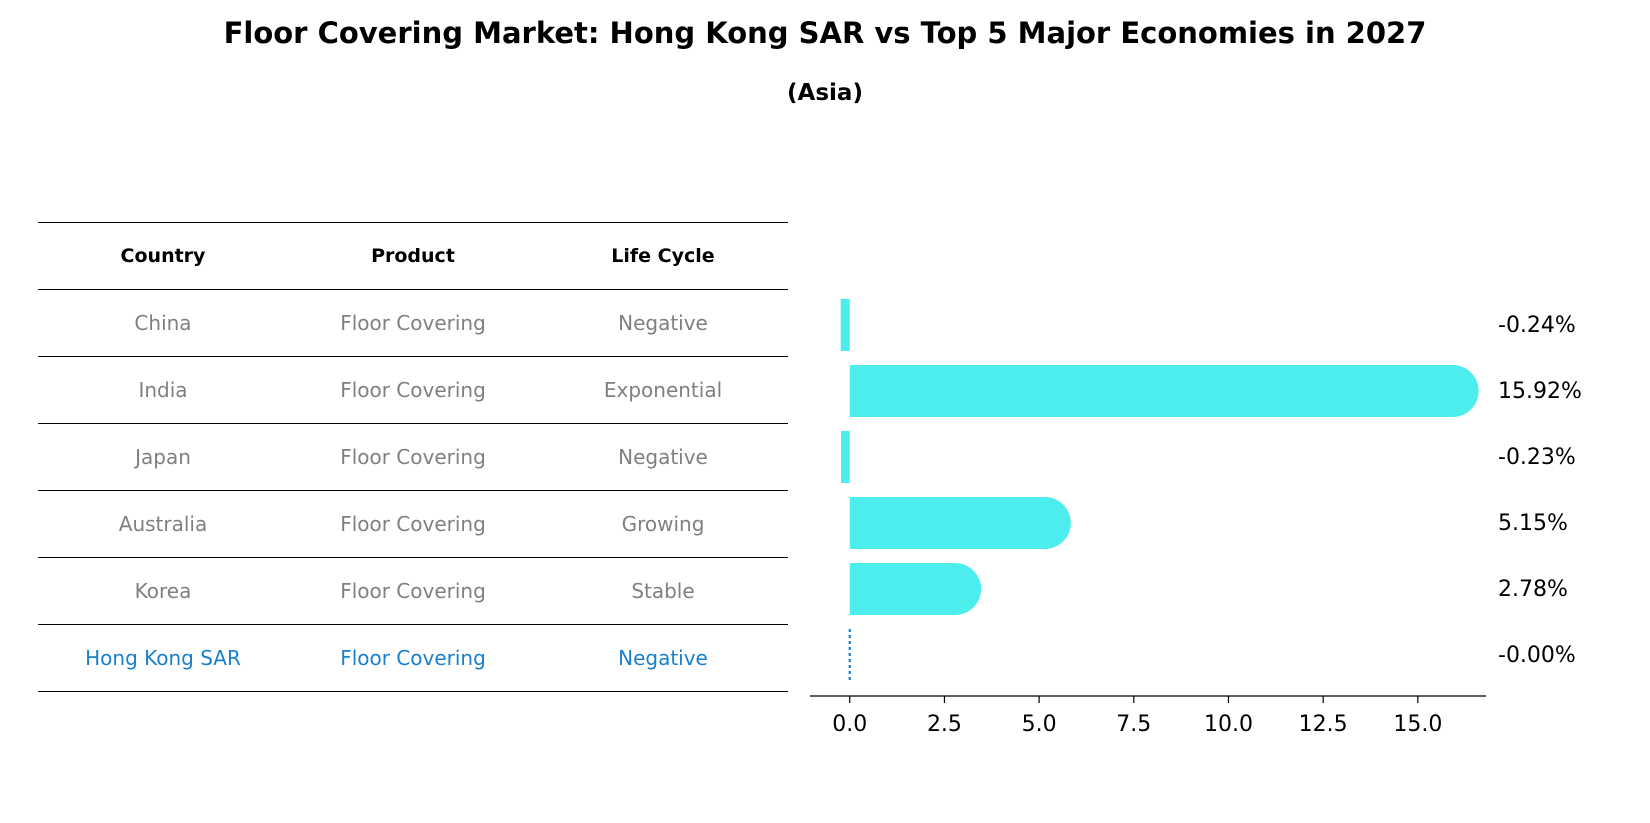  What do you see at coordinates (1039, 724) in the screenshot?
I see `x-tick-label: 5.0` at bounding box center [1039, 724].